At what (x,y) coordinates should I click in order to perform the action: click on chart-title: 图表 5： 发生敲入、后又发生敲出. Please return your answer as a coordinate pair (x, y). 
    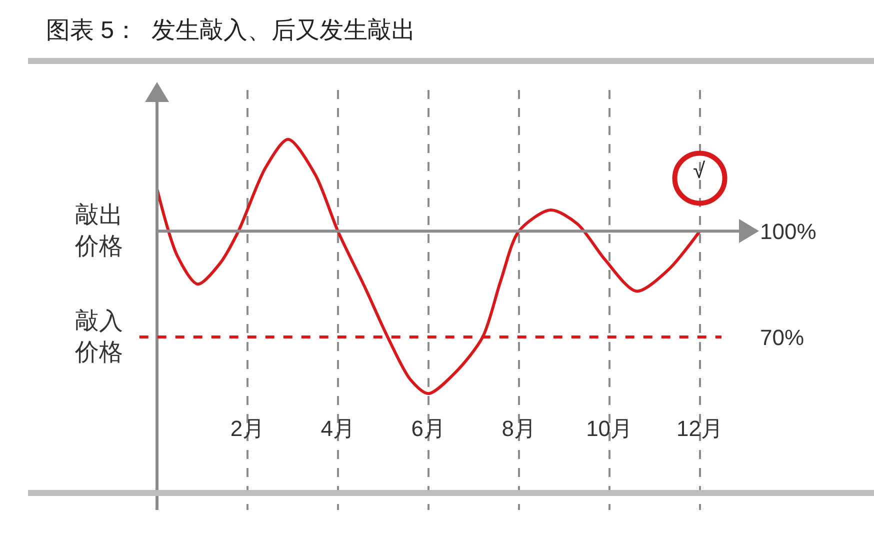
    Looking at the image, I should click on (231, 31).